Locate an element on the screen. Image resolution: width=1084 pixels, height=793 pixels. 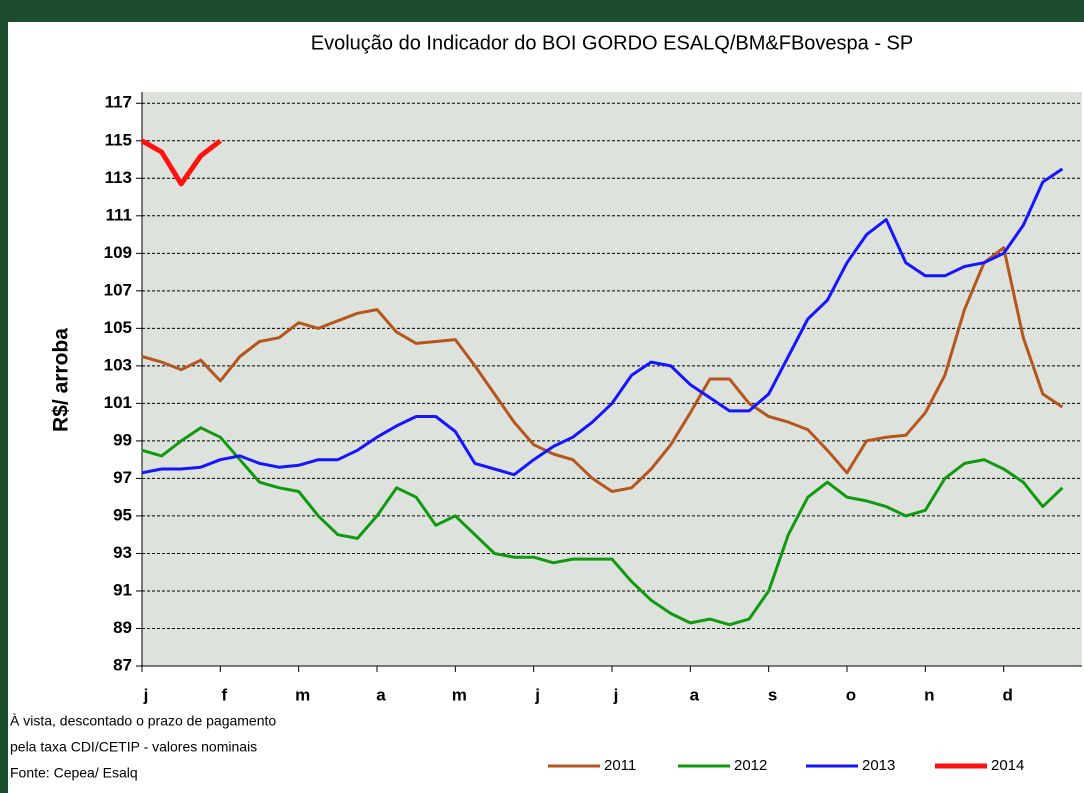
y-tick-label: 93 is located at coordinates (122, 552).